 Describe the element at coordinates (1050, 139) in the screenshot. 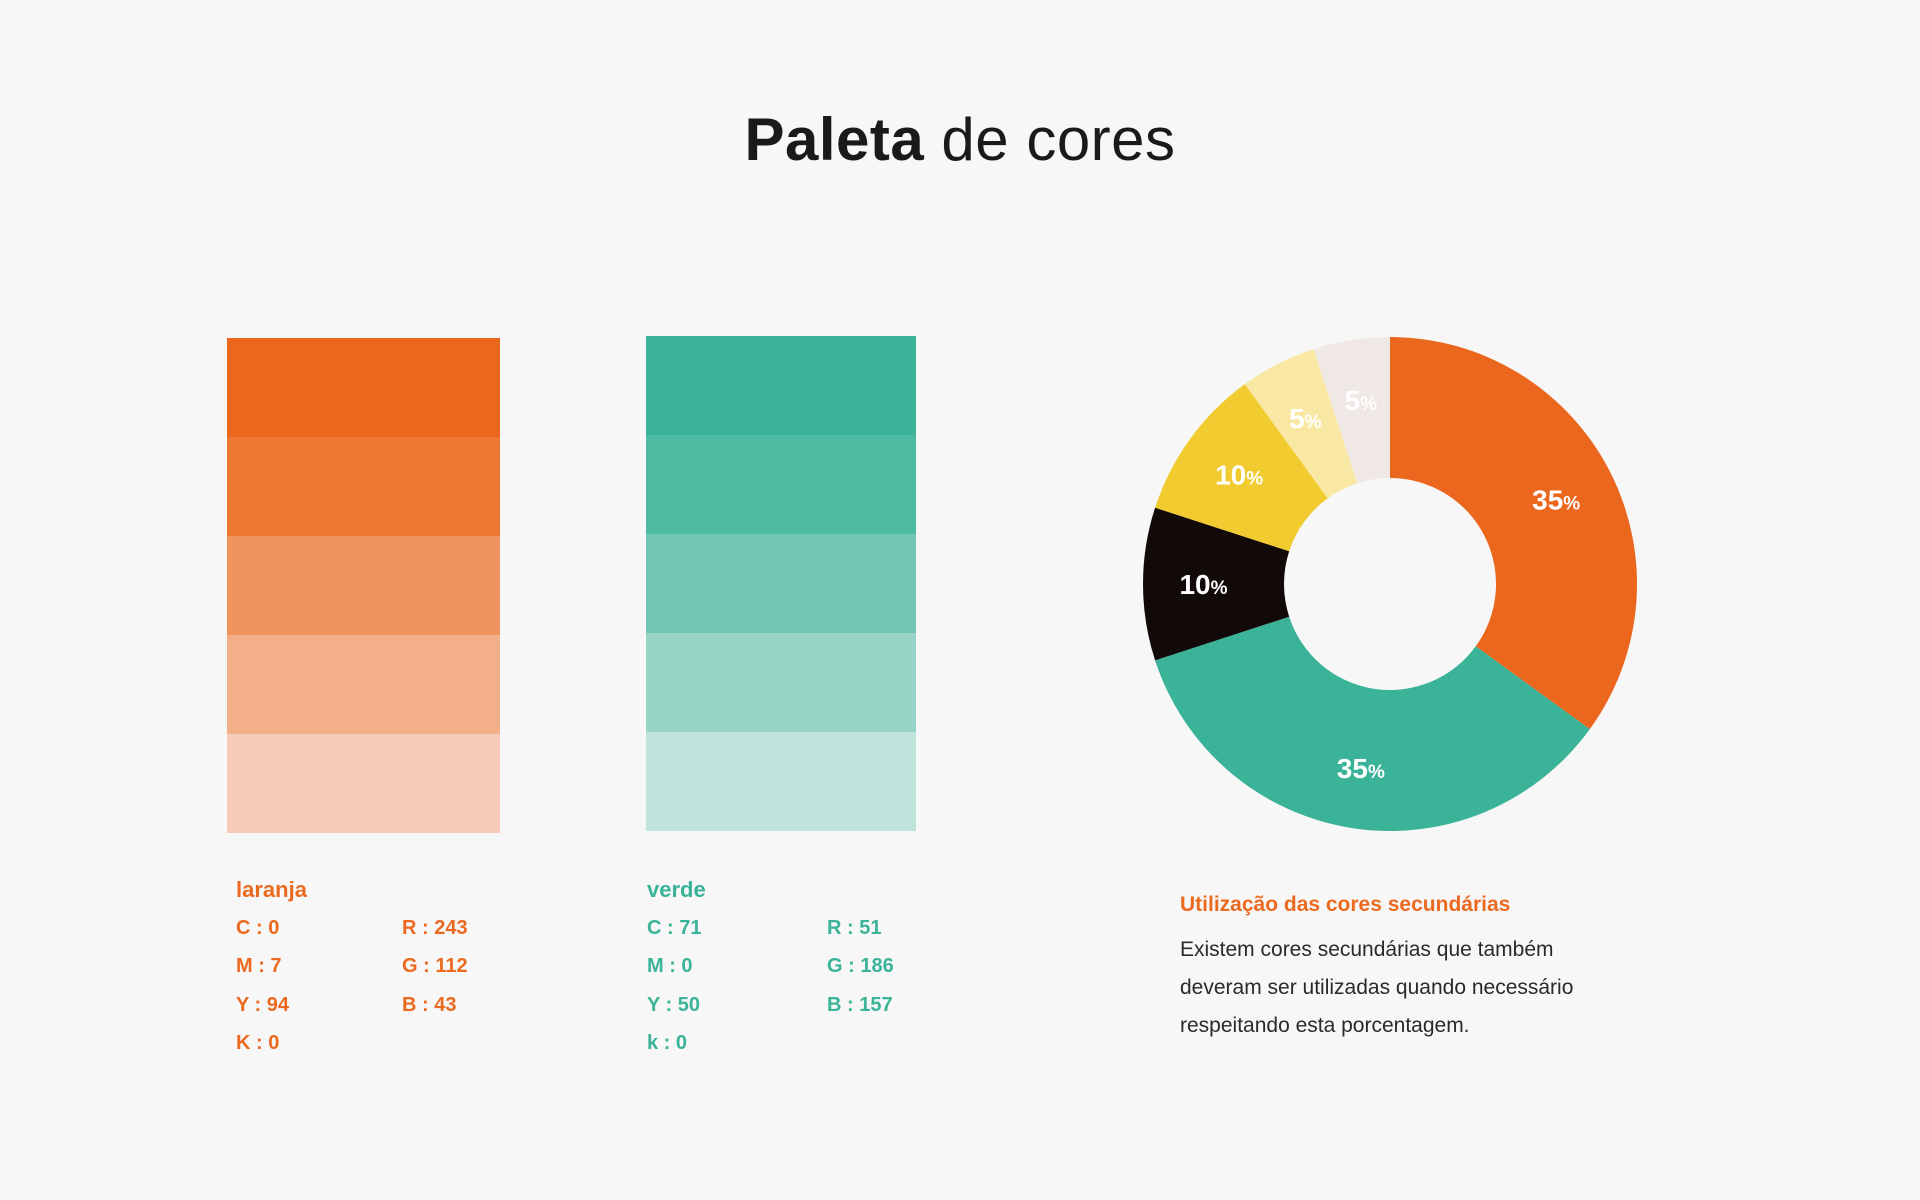

I see `page-title-light: de cores` at that location.